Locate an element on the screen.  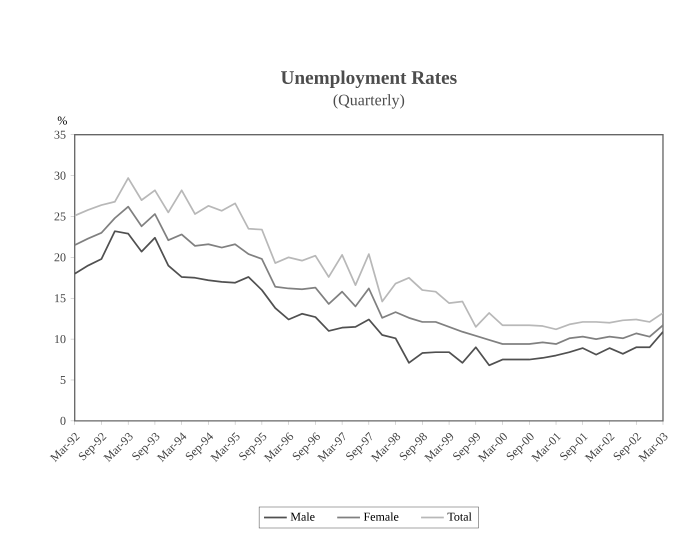
legend-label: Male is located at coordinates (302, 516).